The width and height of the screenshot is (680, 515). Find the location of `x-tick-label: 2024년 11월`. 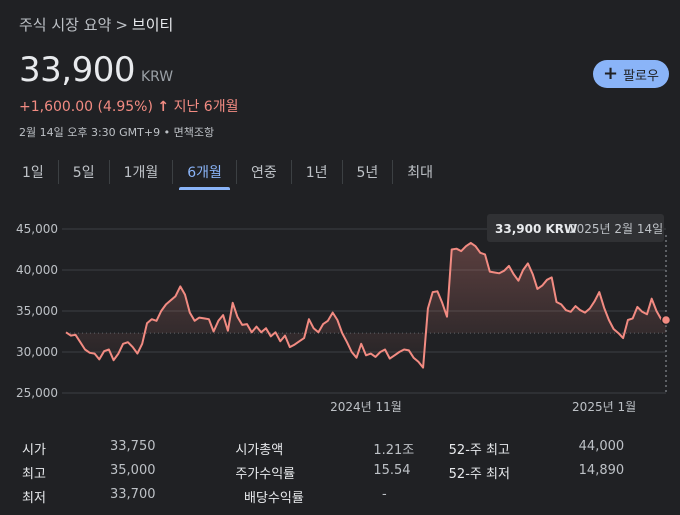

x-tick-label: 2024년 11월 is located at coordinates (366, 407).